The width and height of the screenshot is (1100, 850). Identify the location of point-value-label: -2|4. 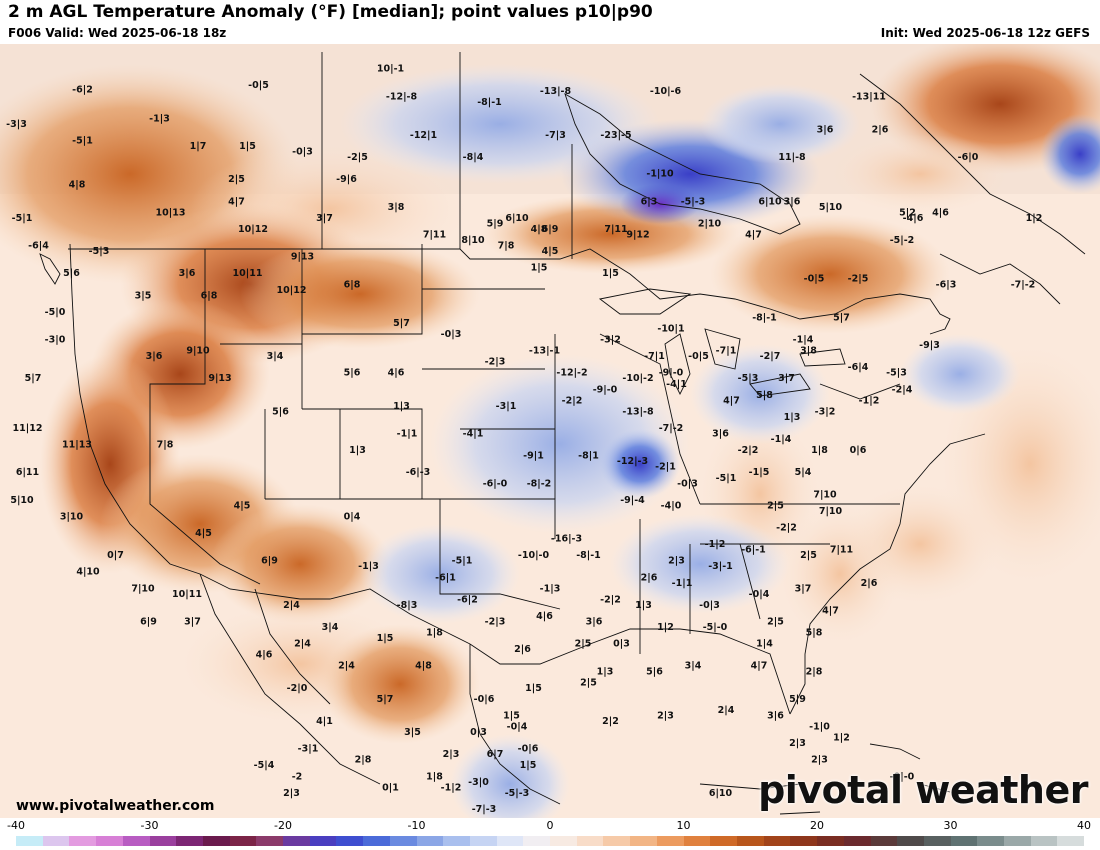
(902, 389).